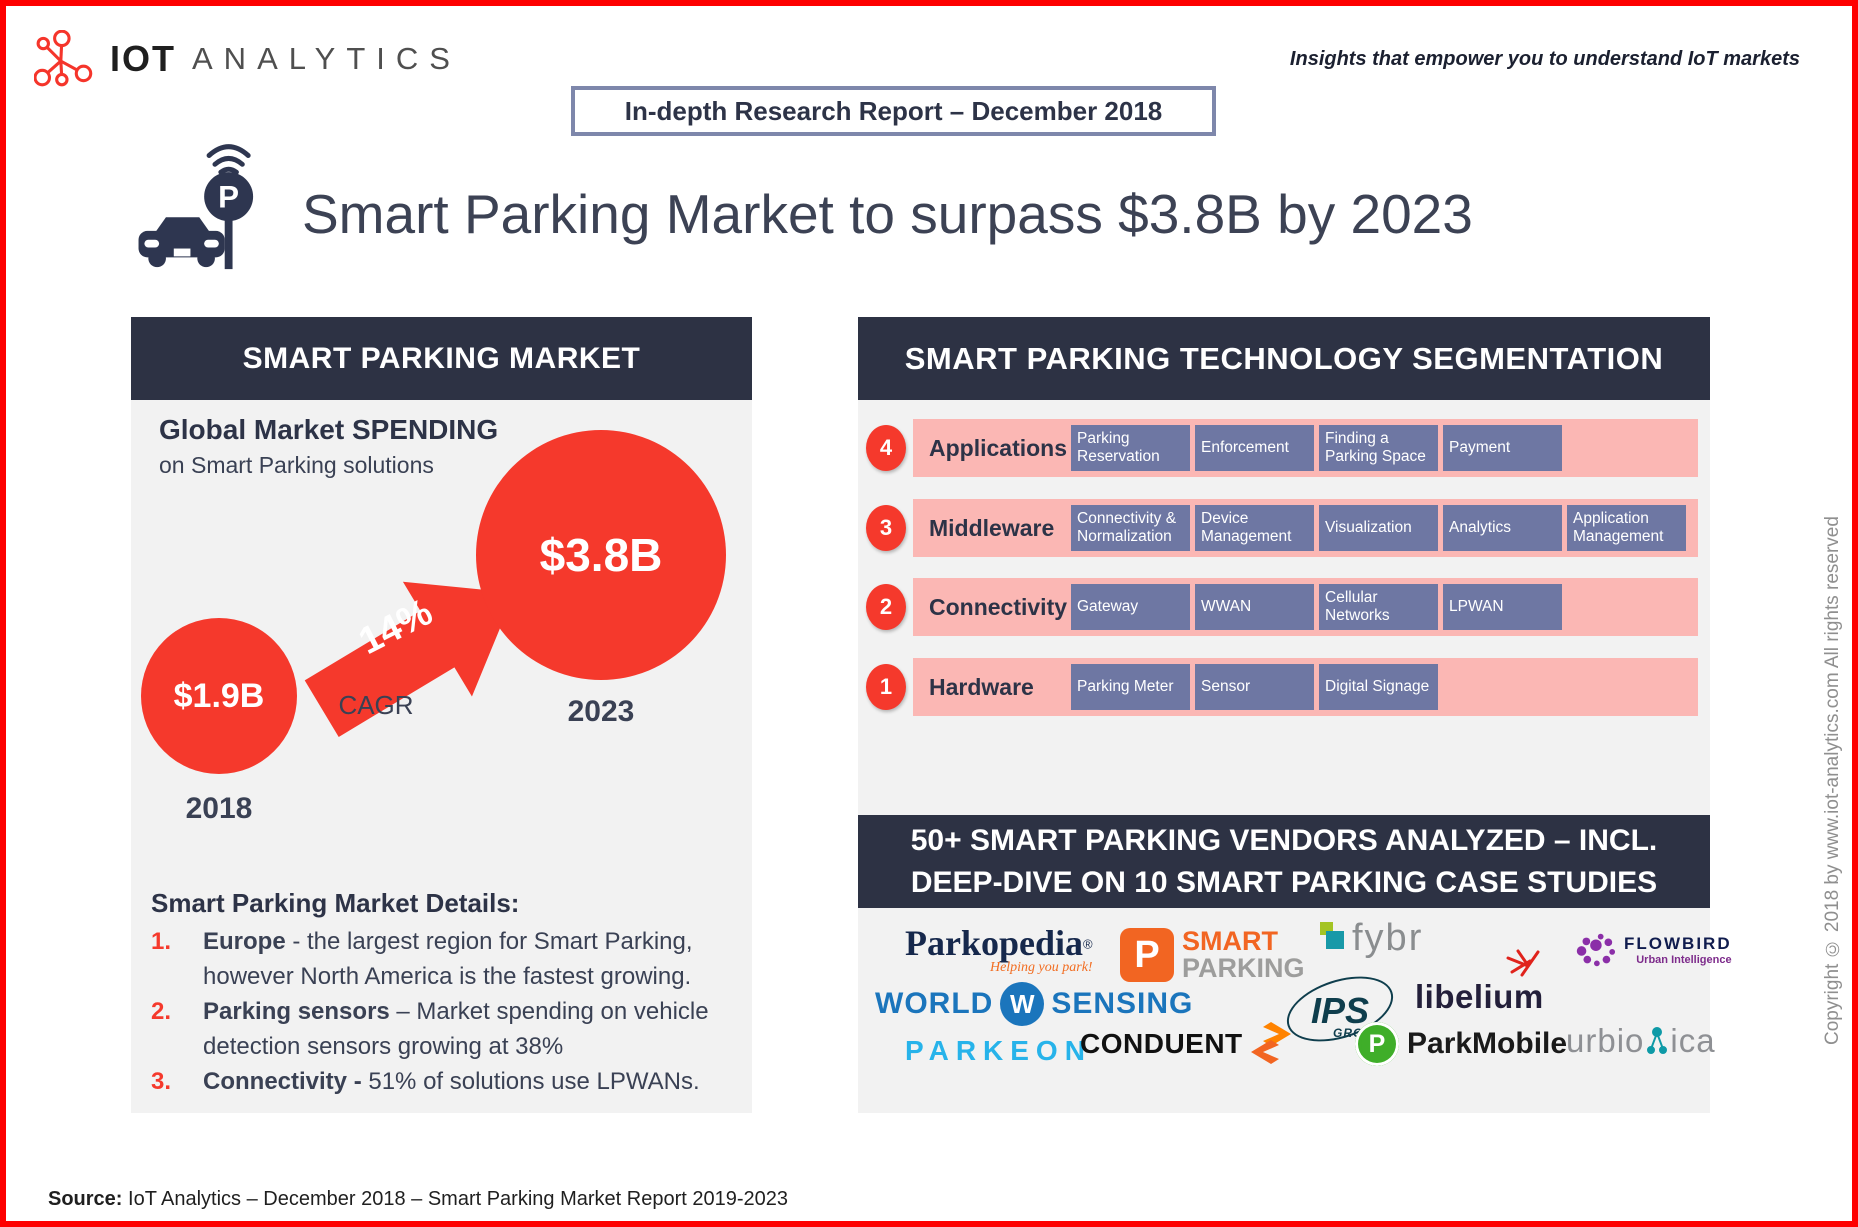 Image resolution: width=1858 pixels, height=1227 pixels. Describe the element at coordinates (286, 1081) in the screenshot. I see `detail-lead: Connectivity -` at that location.